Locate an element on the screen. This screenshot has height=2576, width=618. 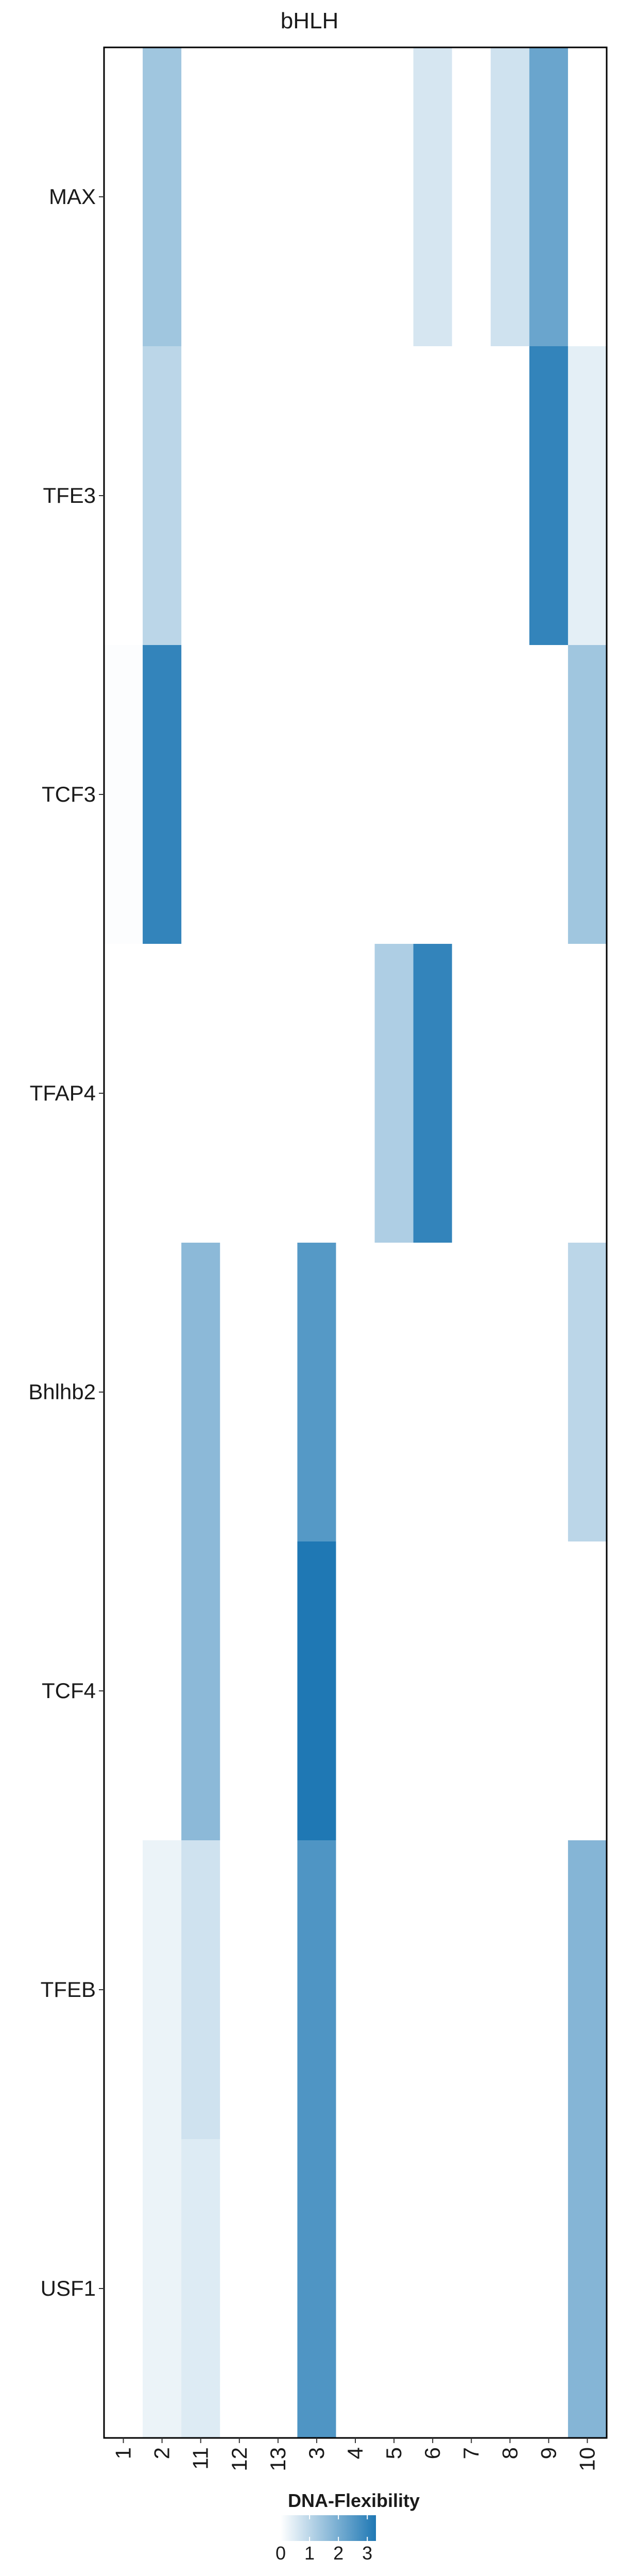
y-tick-label: TCF4 is located at coordinates (69, 1691).